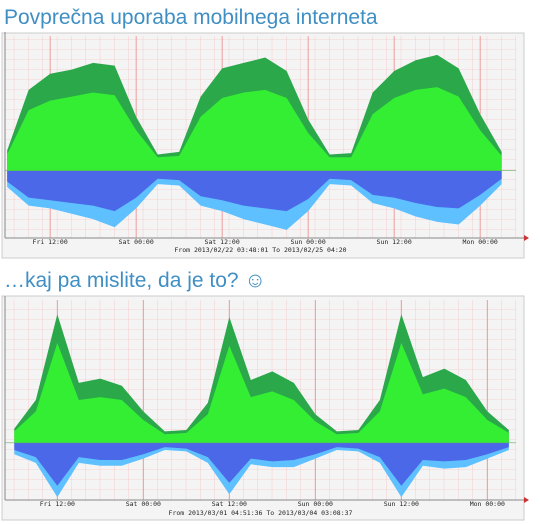 This screenshot has width=540, height=524. Describe the element at coordinates (135, 280) in the screenshot. I see `chart-title: …kaj pa mislite, da je to? ☺` at that location.